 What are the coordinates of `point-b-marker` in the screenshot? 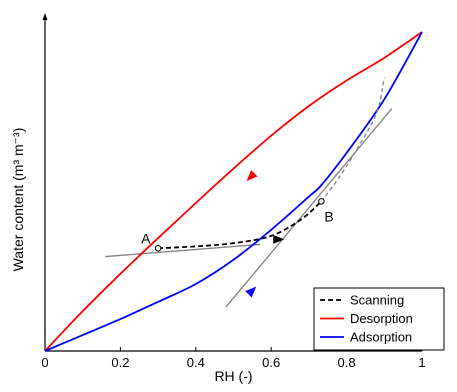 It's located at (321, 201).